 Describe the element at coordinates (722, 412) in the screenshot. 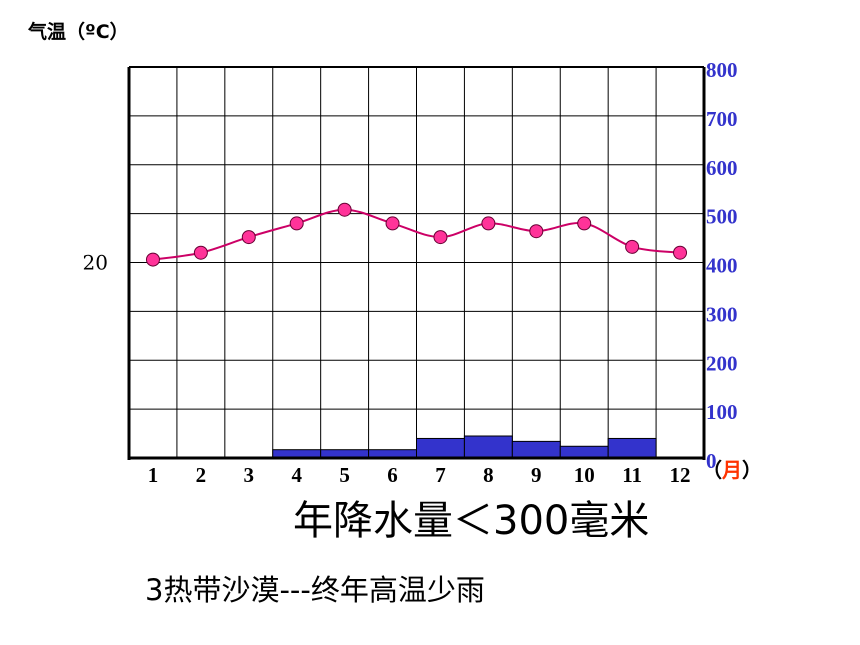

I see `precip-tick-label: 100` at that location.